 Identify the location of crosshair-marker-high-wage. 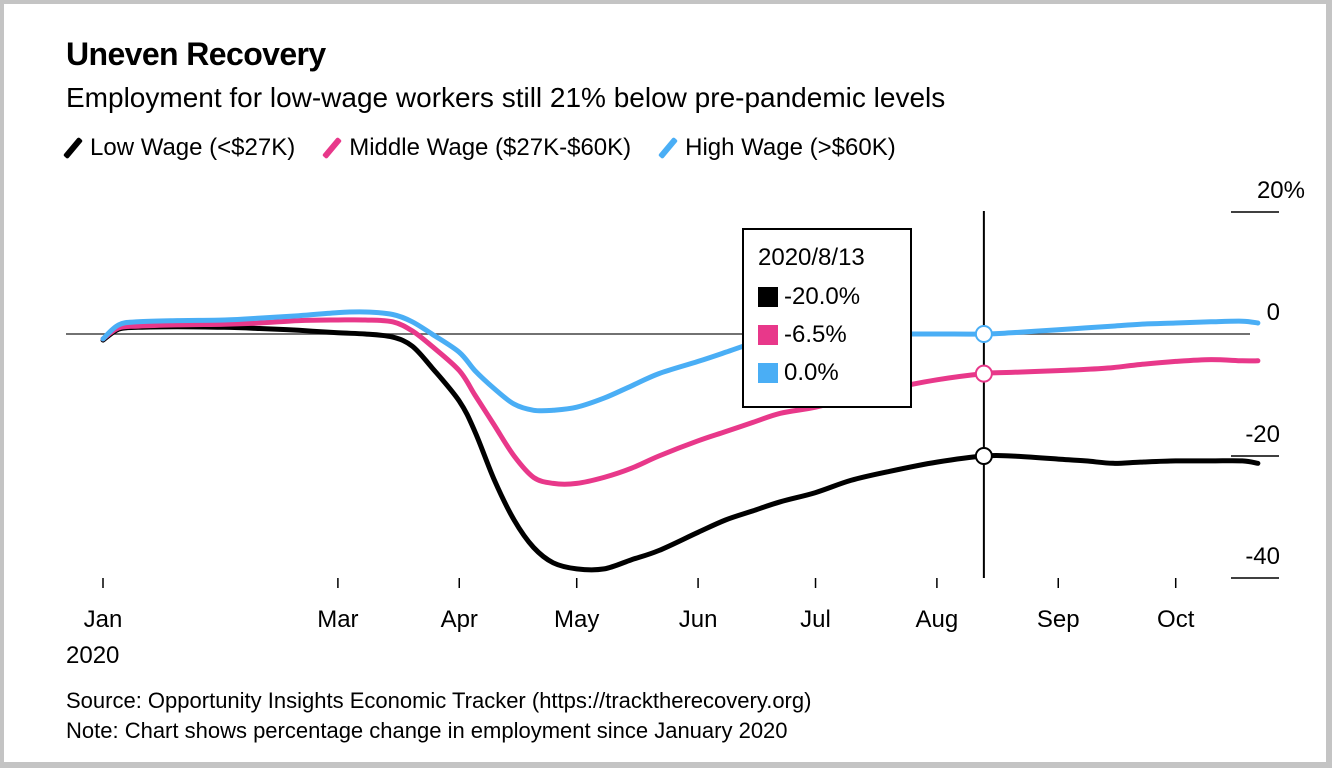
(983, 334).